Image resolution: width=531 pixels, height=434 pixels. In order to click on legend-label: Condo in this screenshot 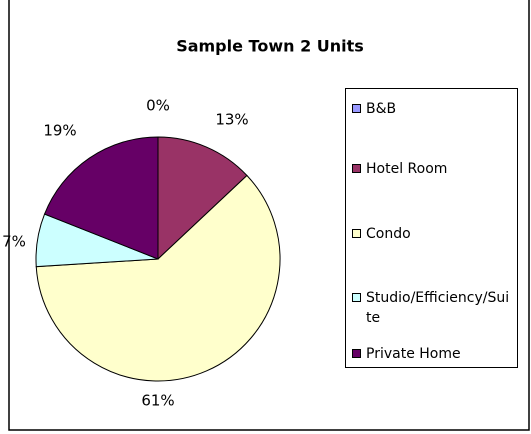, I will do `click(388, 234)`.